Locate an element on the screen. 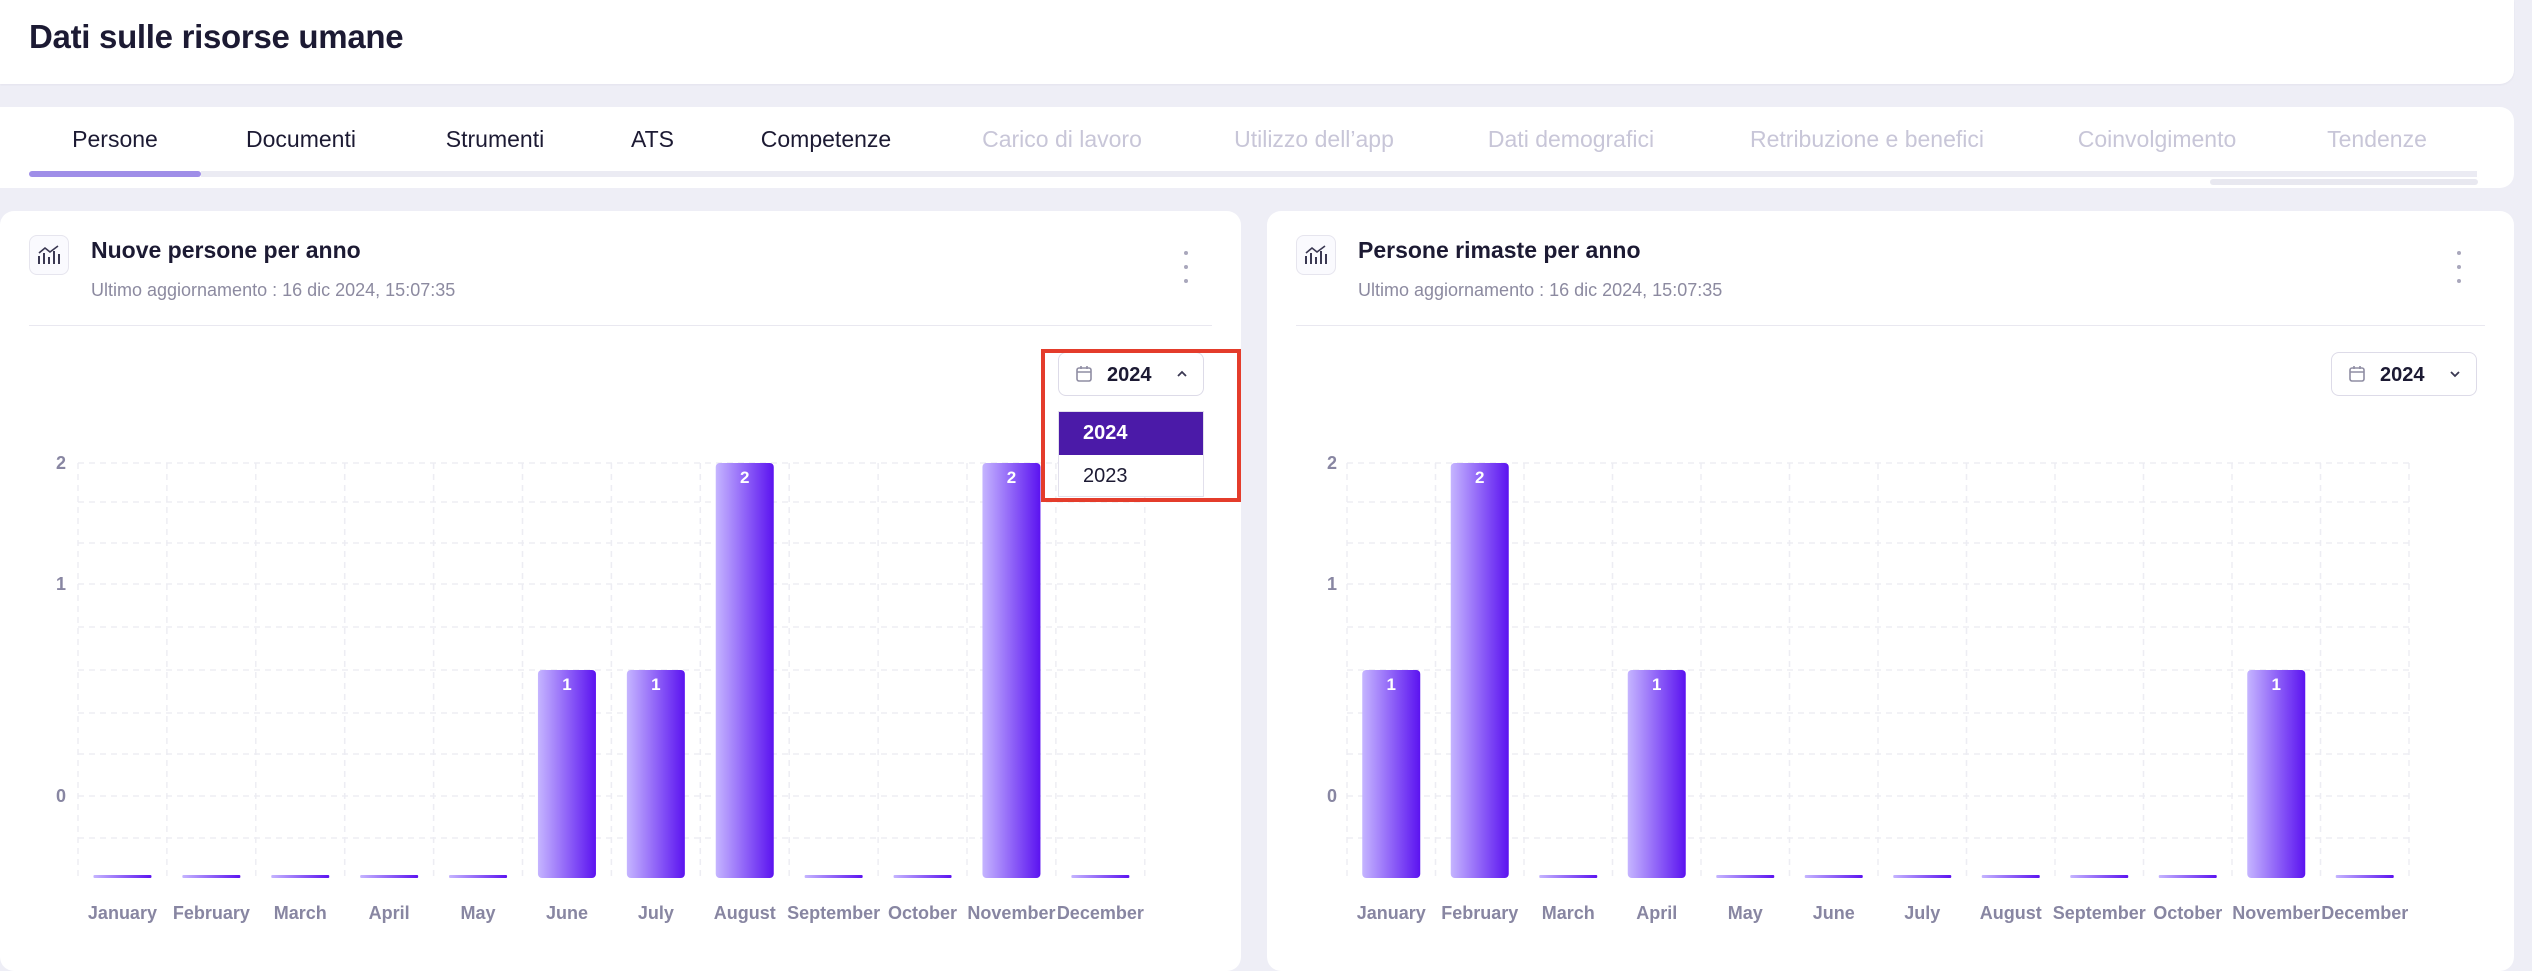  tab-strumenti: Strumenti is located at coordinates (495, 139).